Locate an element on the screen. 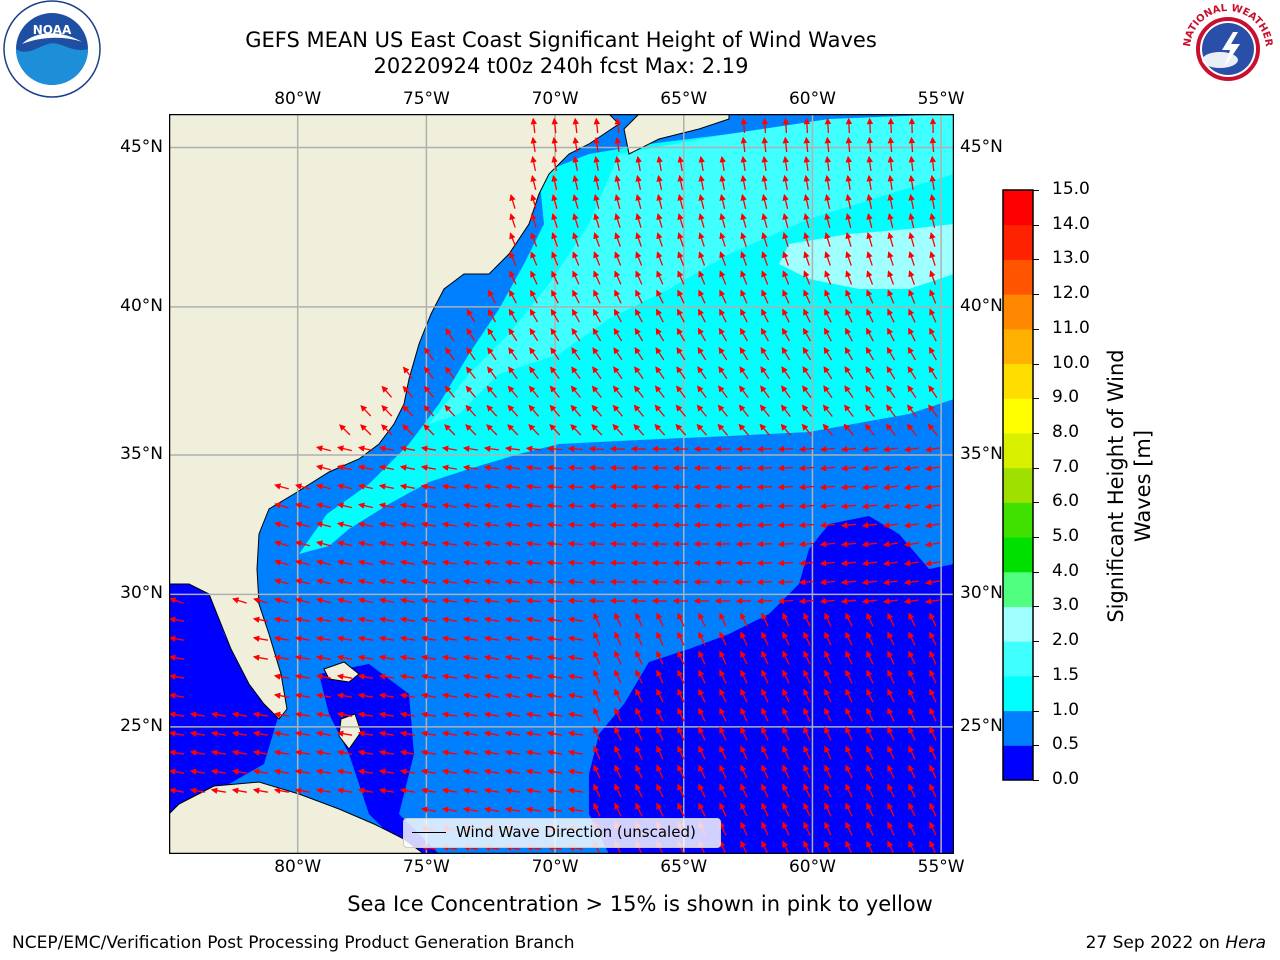  colorbar-tick: 0.0 is located at coordinates (1066, 779).